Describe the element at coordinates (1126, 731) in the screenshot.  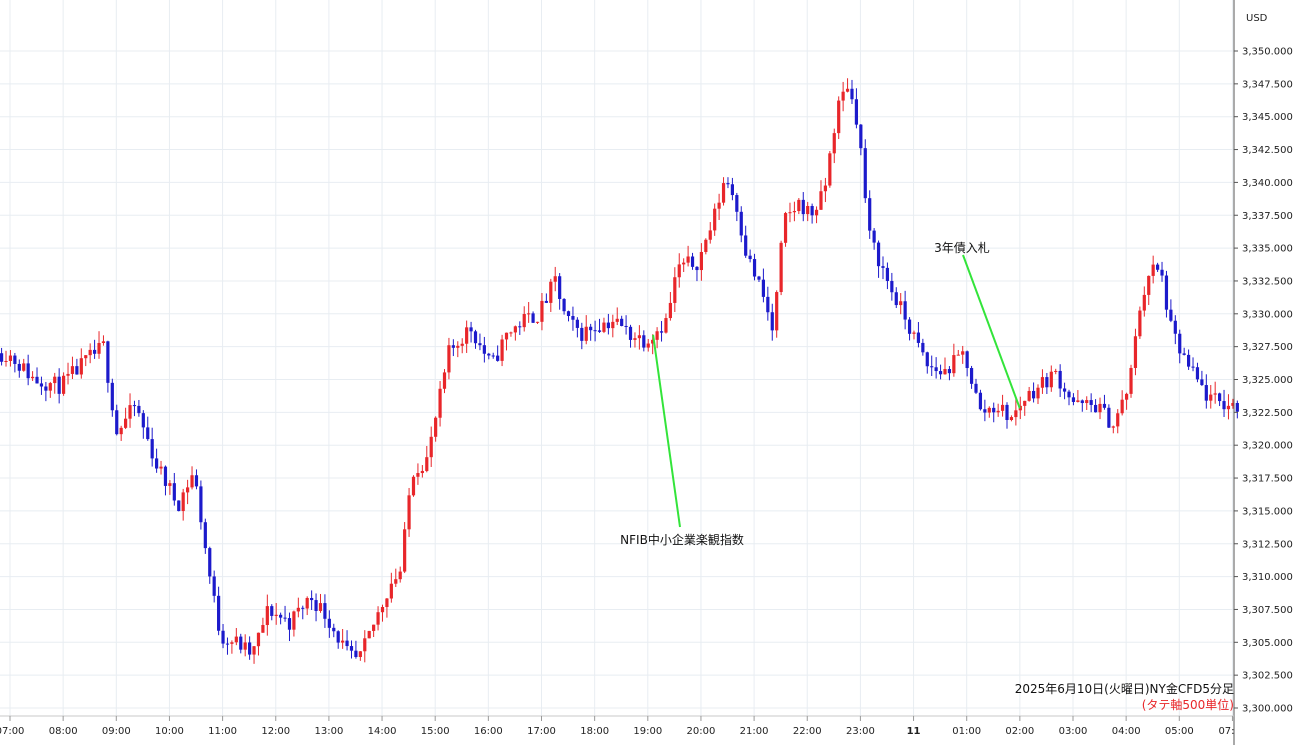
I see `x-tick-label: 04:00` at that location.